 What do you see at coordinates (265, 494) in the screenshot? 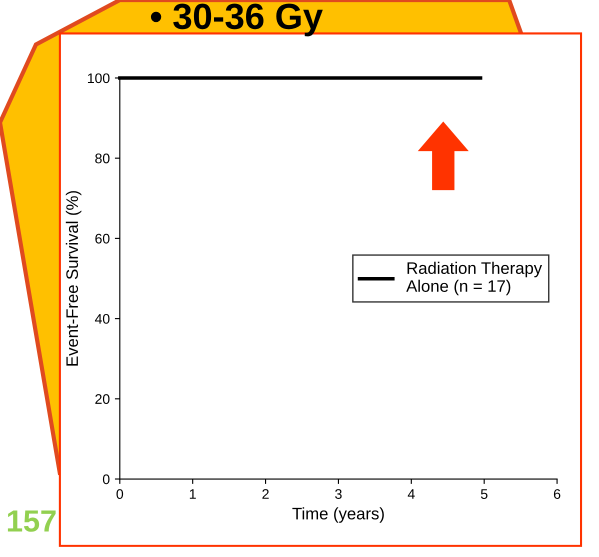
I see `x-tick-label: 2` at bounding box center [265, 494].